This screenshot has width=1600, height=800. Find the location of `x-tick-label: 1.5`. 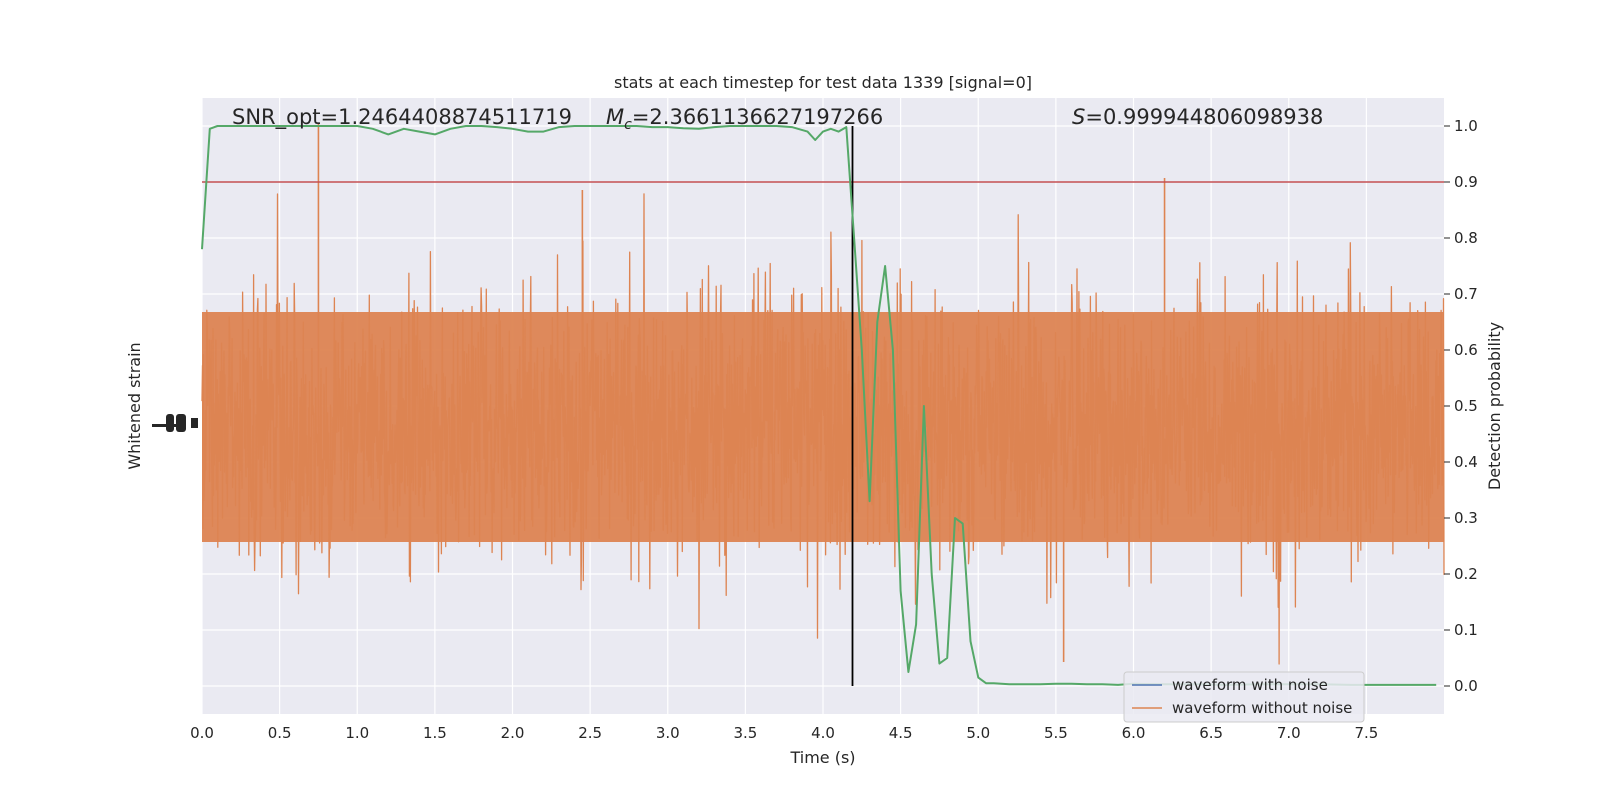

x-tick-label: 1.5 is located at coordinates (435, 733).